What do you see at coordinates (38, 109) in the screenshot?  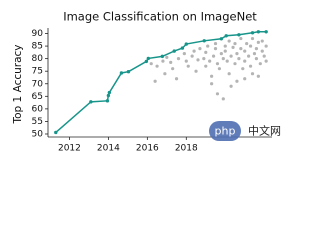 I see `y-tick-label: 60` at bounding box center [38, 109].